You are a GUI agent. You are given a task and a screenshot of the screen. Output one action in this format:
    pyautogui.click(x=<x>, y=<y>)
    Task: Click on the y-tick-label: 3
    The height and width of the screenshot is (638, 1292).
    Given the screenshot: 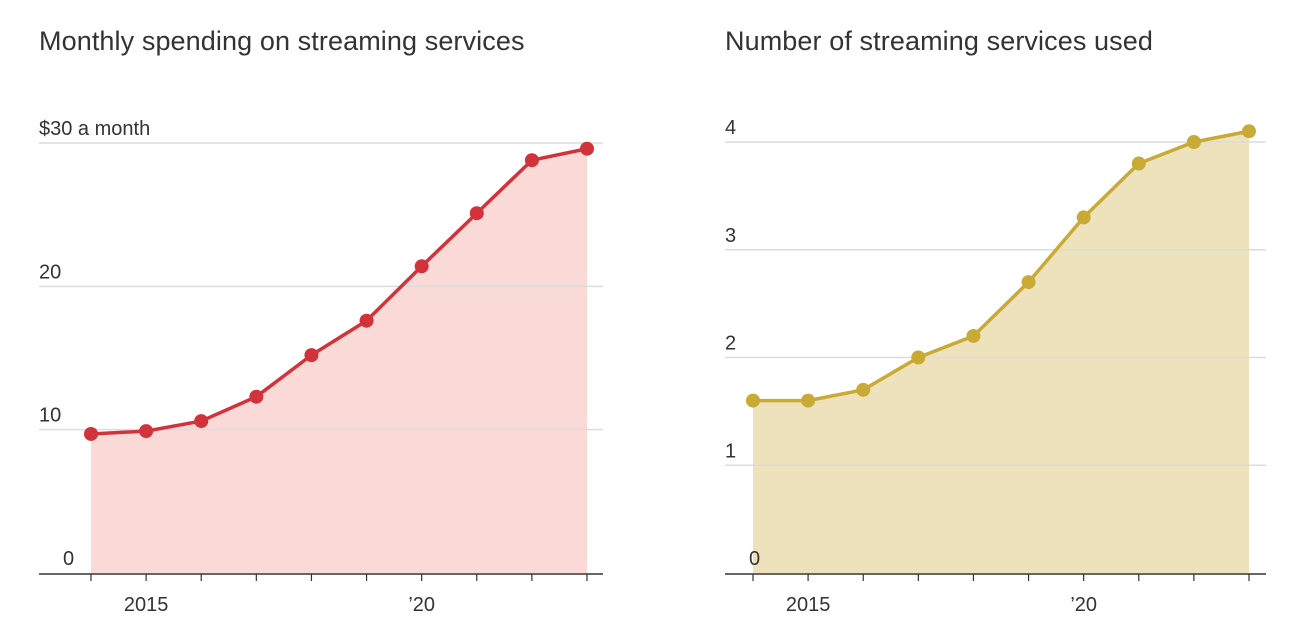 What is the action you would take?
    pyautogui.click(x=730, y=236)
    